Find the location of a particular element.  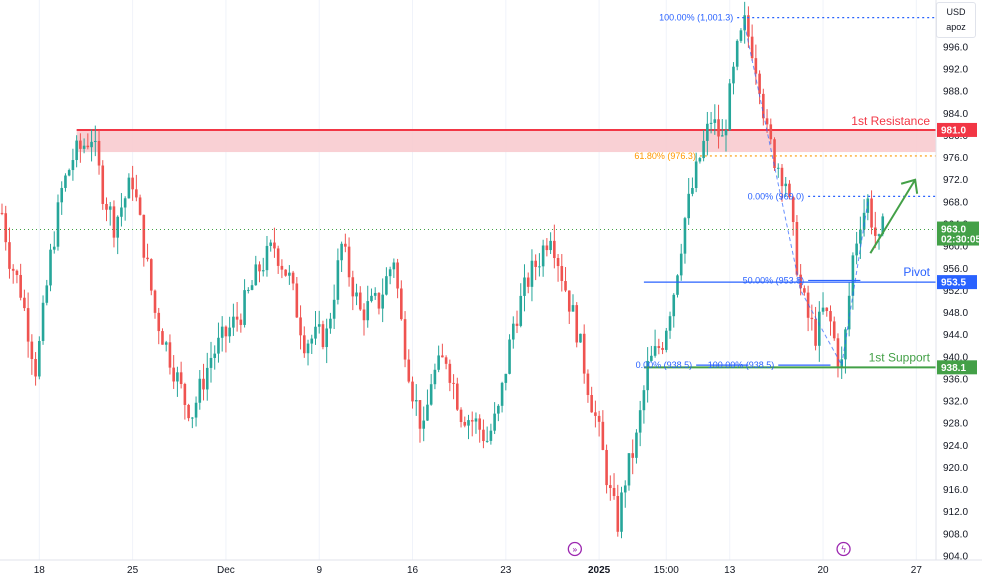

time-tick-label: 25 is located at coordinates (133, 570).